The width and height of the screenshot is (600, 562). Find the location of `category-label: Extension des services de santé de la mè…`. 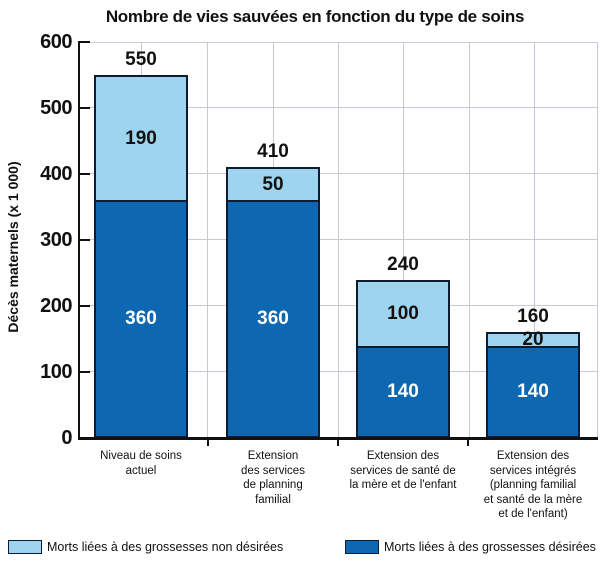

category-label: Extension des services de santé de la mè… is located at coordinates (403, 470).